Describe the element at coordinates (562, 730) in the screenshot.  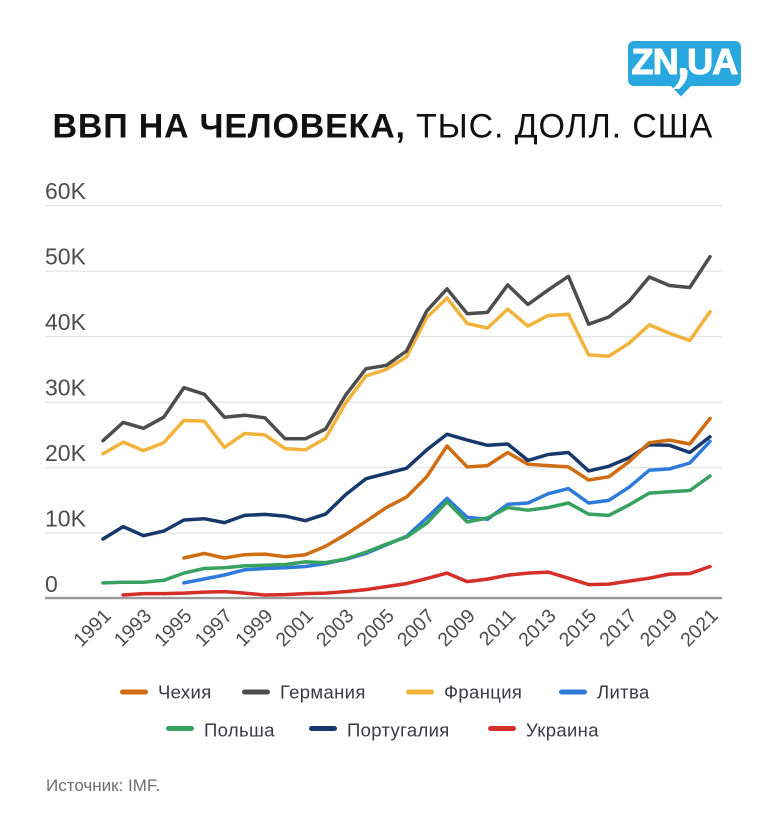
I see `svg-text: Украина` at that location.